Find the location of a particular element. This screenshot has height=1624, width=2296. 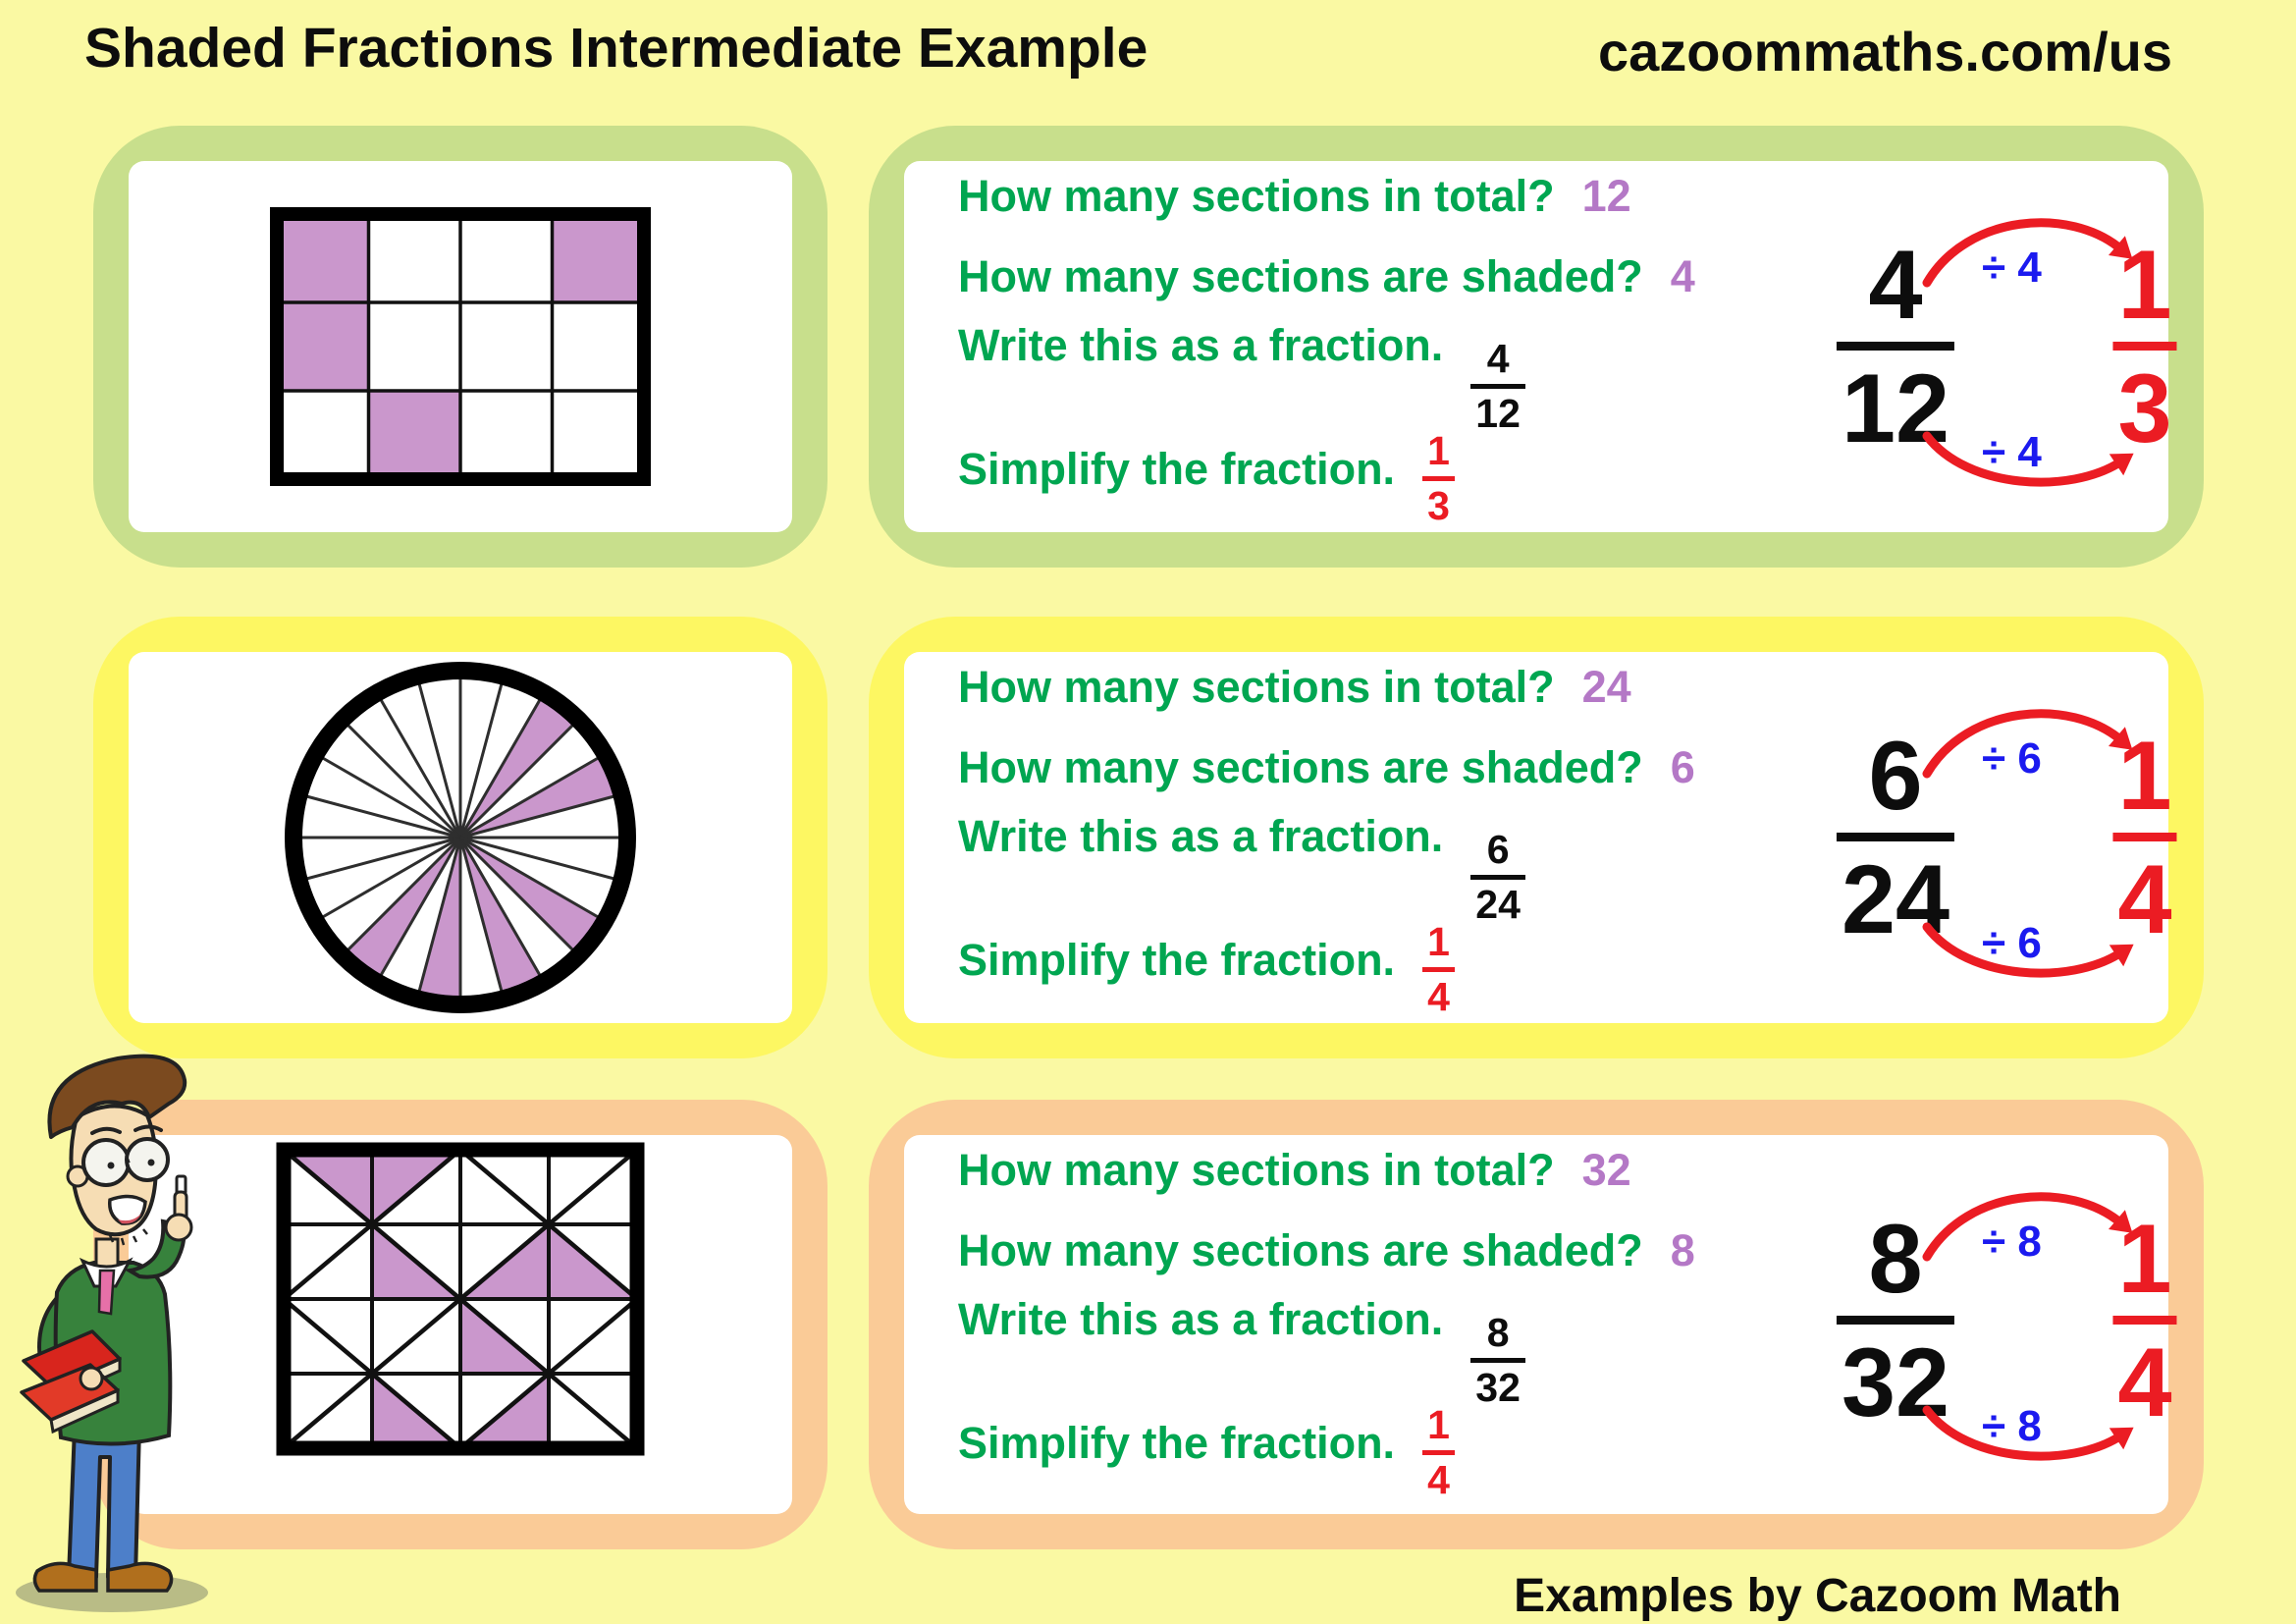

question-shaded: How many sections are shaded? 6 is located at coordinates (1327, 767).